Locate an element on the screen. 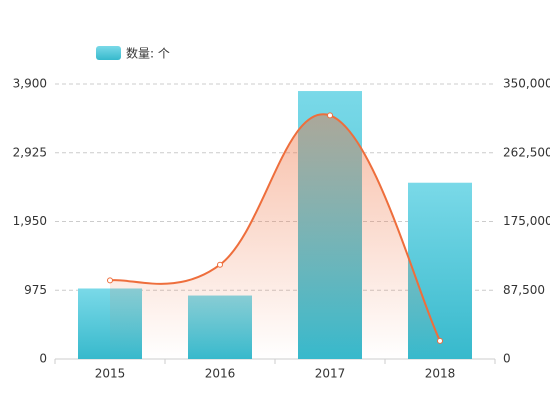 Image resolution: width=550 pixels, height=420 pixels. x-tick-label: 2016 is located at coordinates (220, 374).